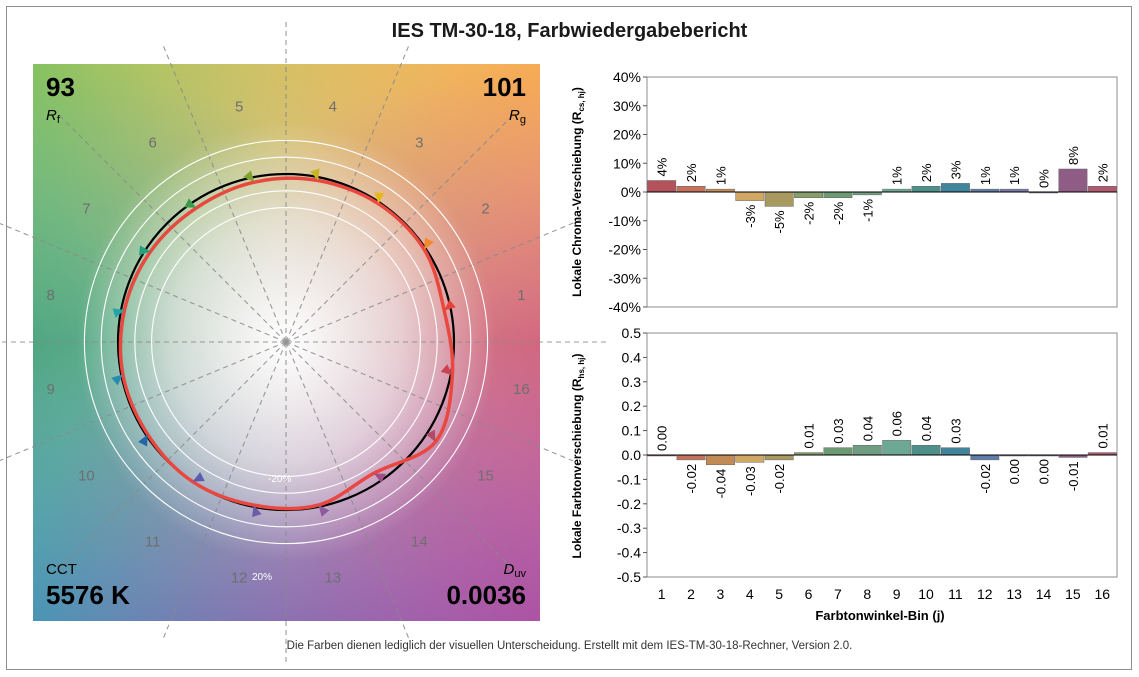 Image resolution: width=1139 pixels, height=677 pixels. I want to click on bin-label: 4, so click(333, 107).